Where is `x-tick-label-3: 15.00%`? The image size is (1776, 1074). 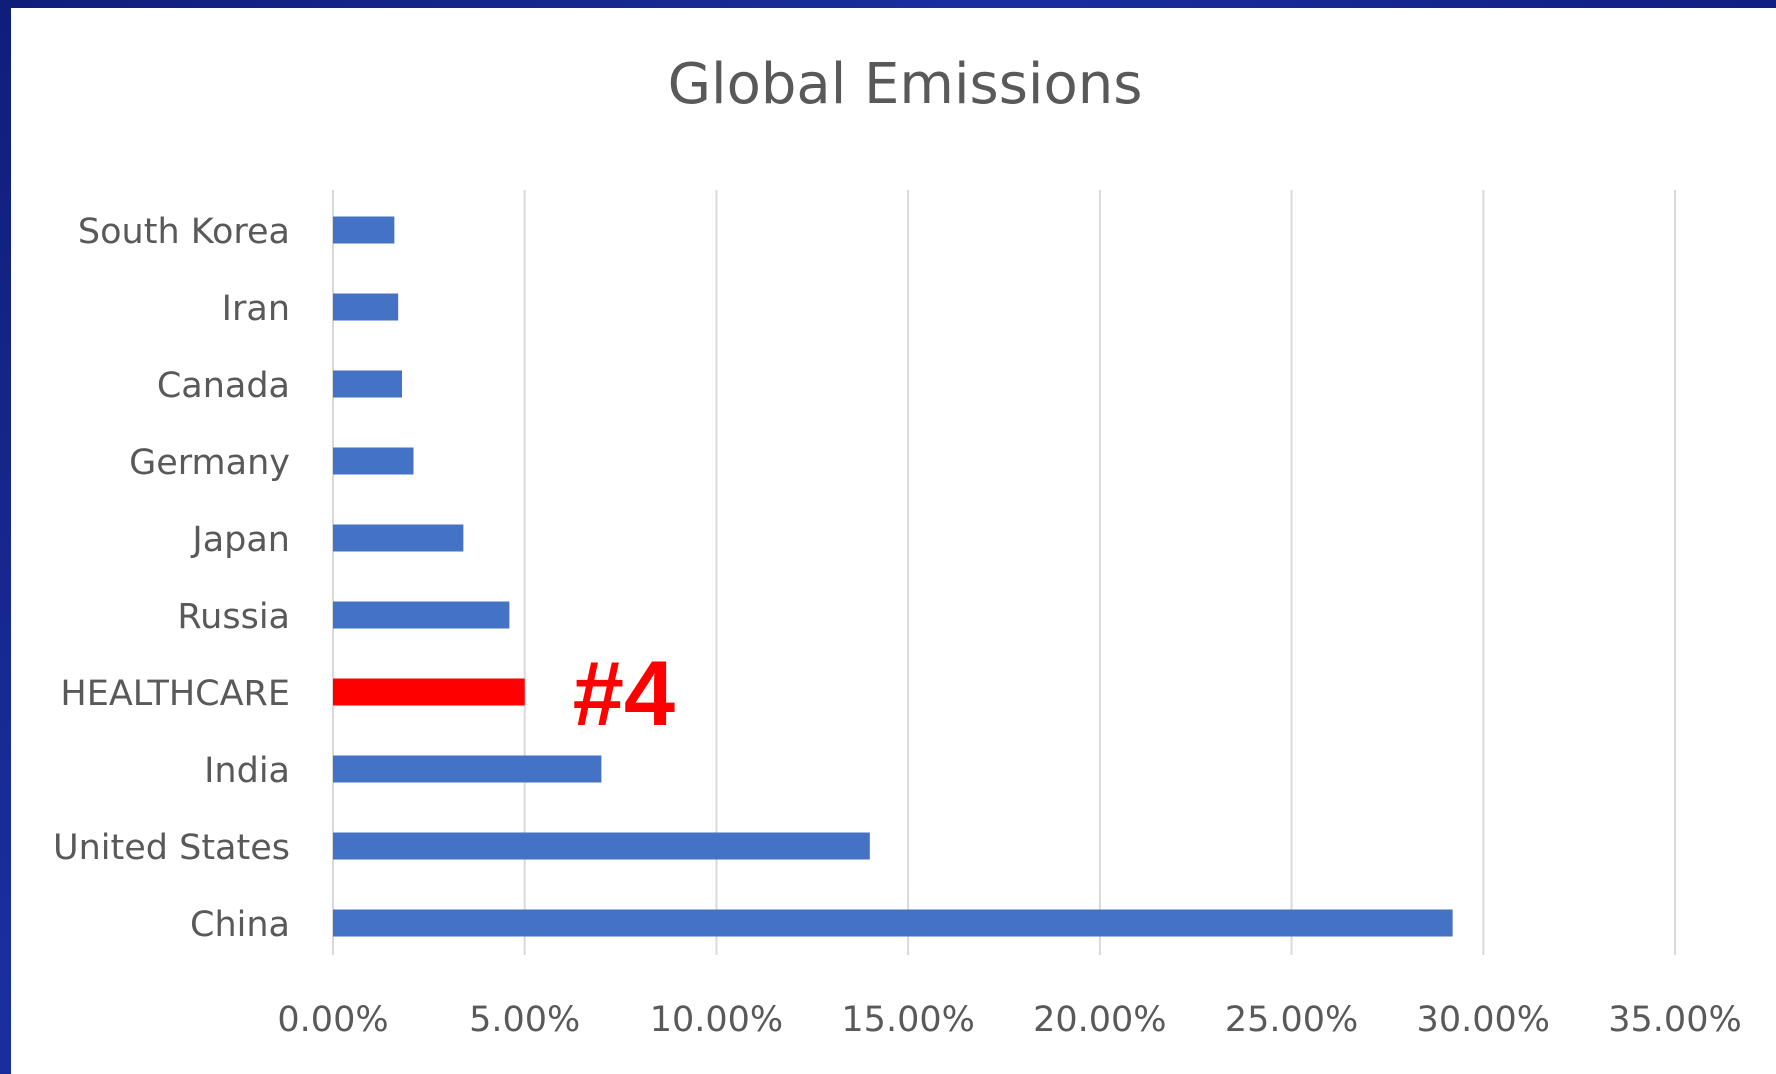
x-tick-label-3: 15.00% is located at coordinates (907, 1020).